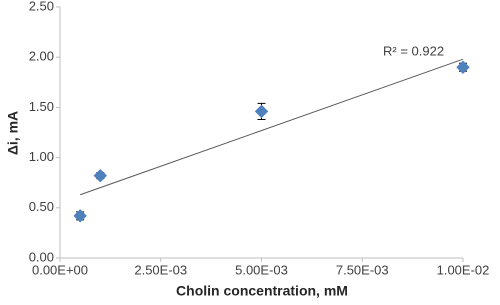 Image resolution: width=500 pixels, height=305 pixels. Describe the element at coordinates (463, 269) in the screenshot. I see `x-tick-label: 1.00E-02` at that location.